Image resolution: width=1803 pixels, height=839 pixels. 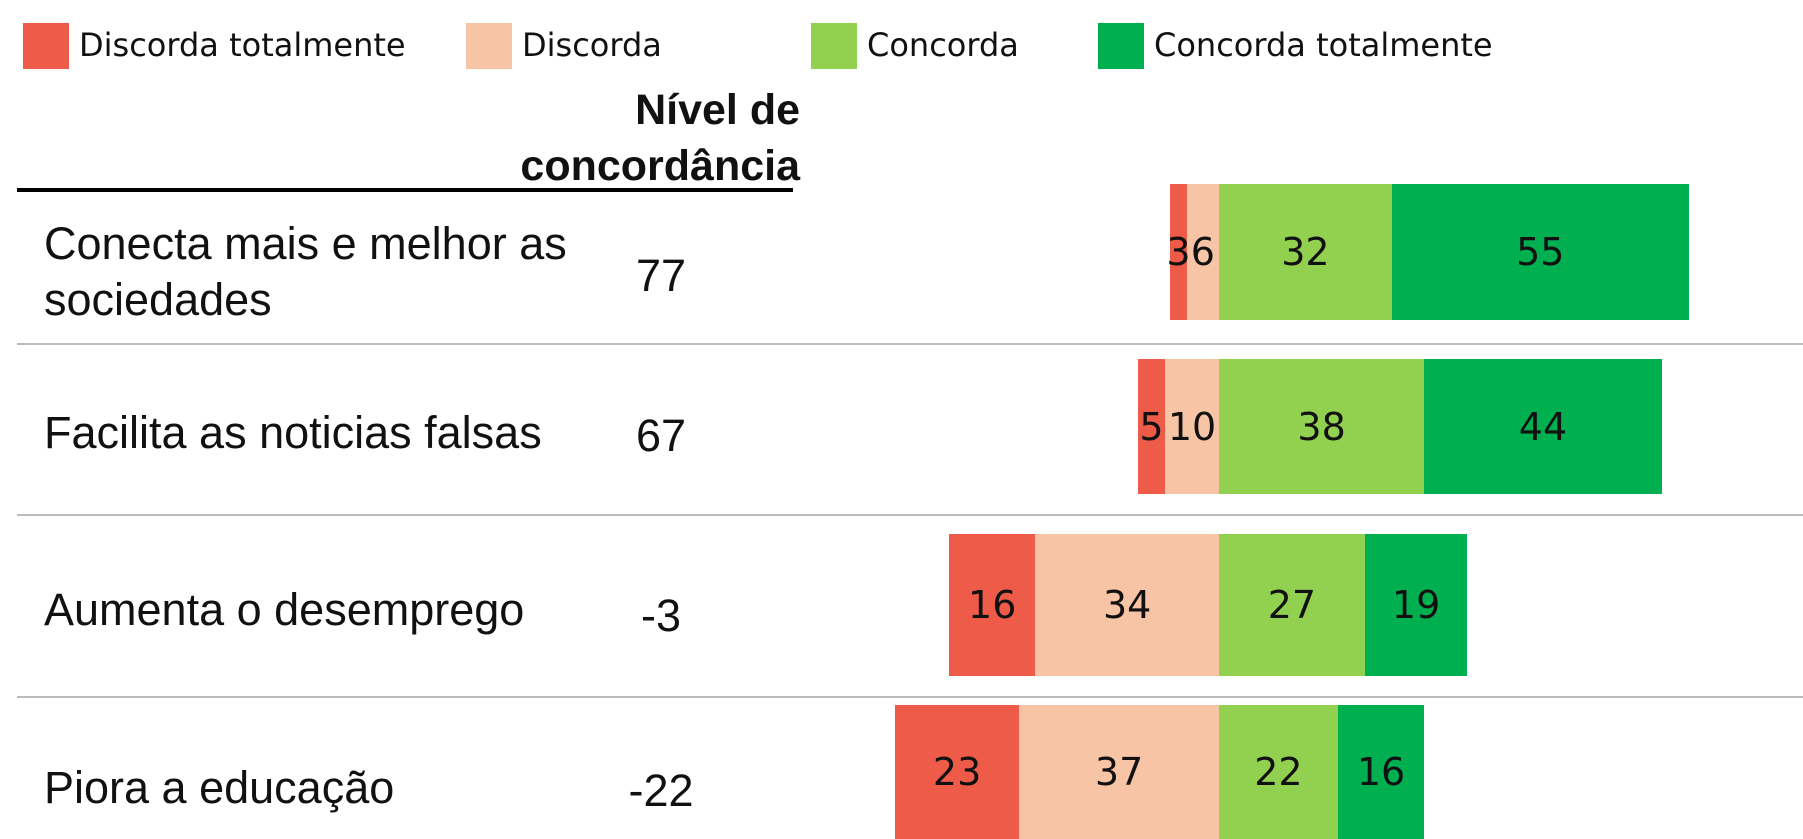 What do you see at coordinates (943, 45) in the screenshot?
I see `legend-label: Concorda` at bounding box center [943, 45].